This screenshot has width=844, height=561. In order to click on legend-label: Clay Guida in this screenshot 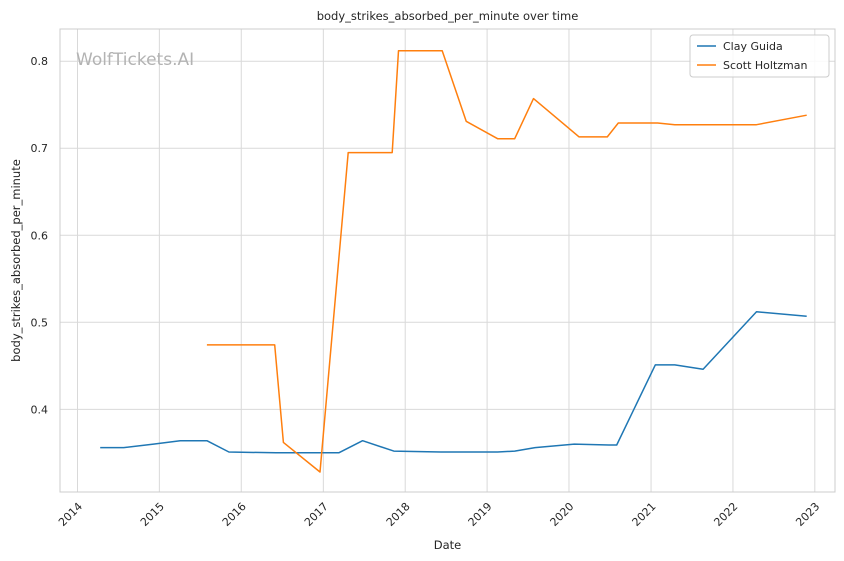, I will do `click(753, 46)`.